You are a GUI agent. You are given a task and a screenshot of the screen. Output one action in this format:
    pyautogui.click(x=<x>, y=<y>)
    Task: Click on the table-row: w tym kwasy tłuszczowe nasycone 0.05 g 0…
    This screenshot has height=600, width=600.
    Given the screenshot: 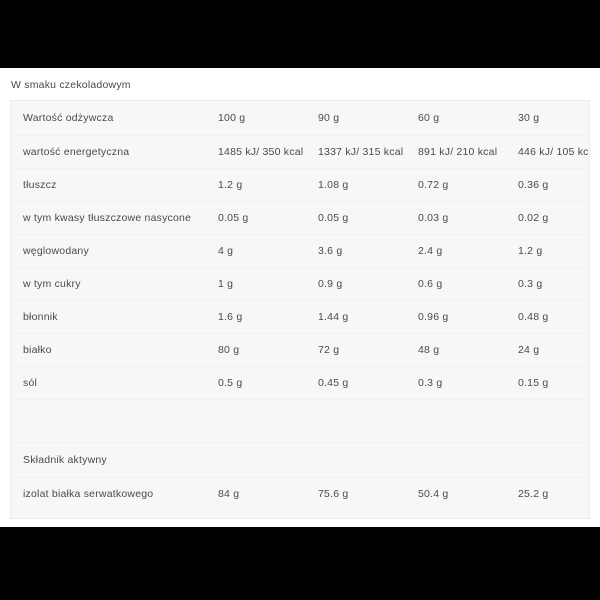 What is the action you would take?
    pyautogui.click(x=300, y=218)
    